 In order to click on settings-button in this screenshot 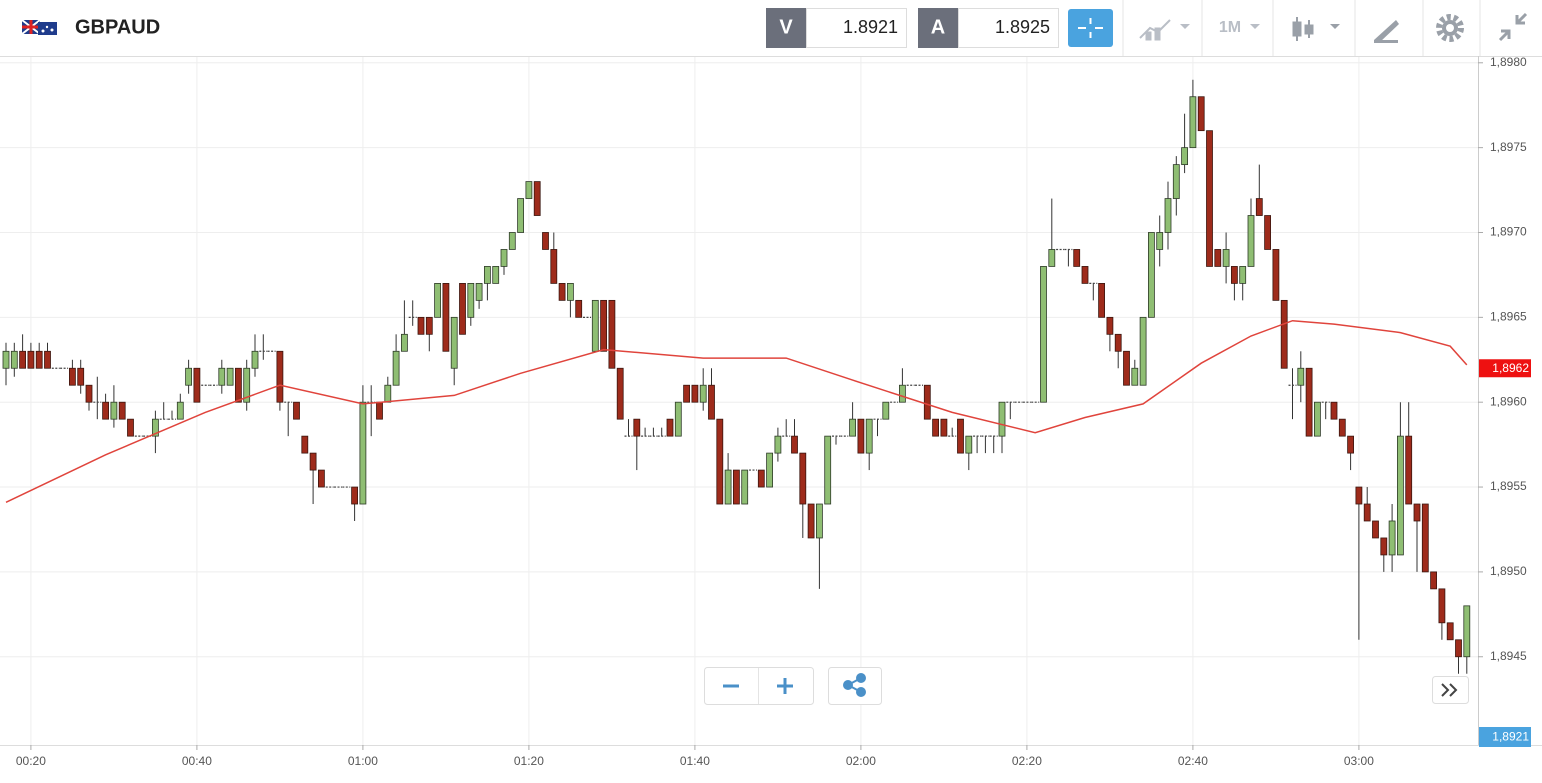, I will do `click(1450, 28)`.